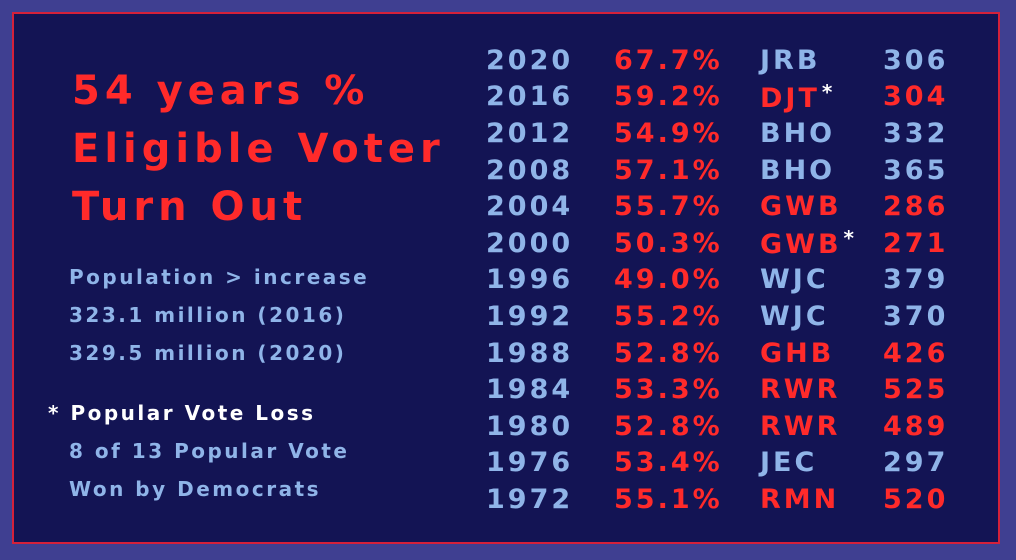  Describe the element at coordinates (54, 413) in the screenshot. I see `asterisk-marker: *` at that location.